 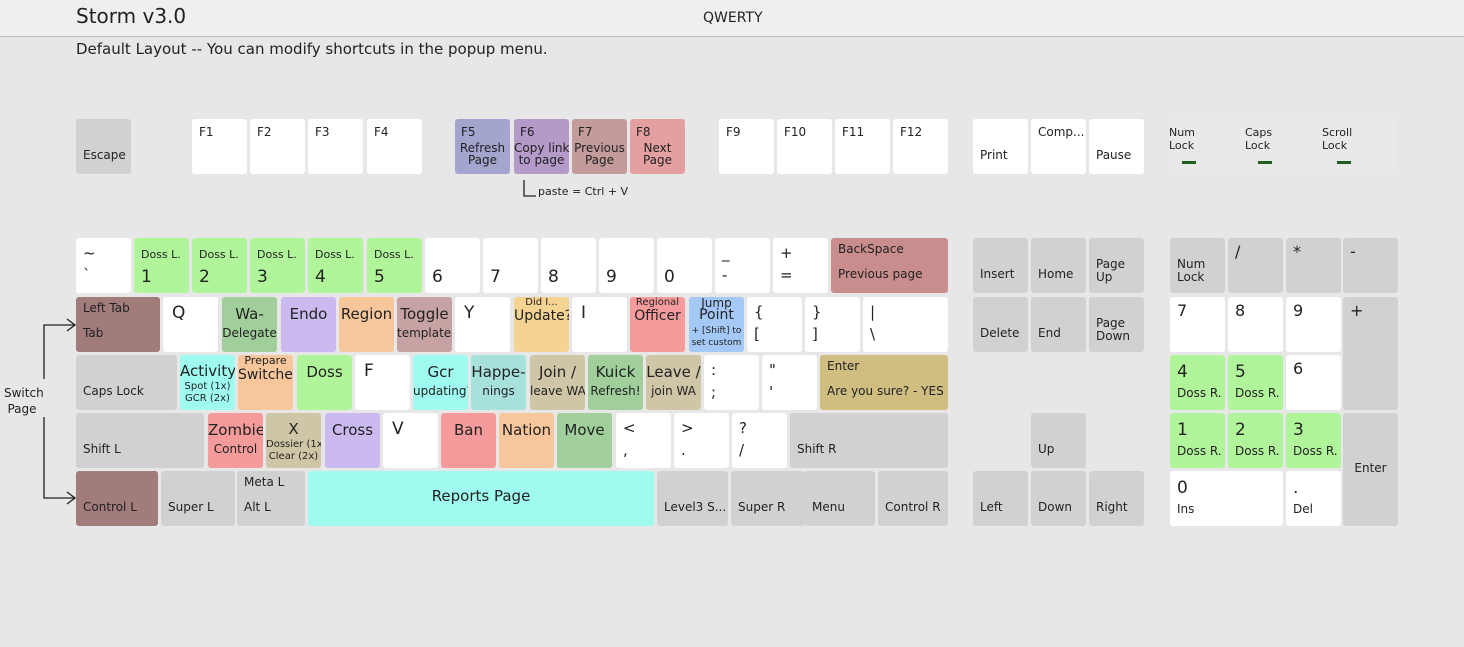 What do you see at coordinates (832, 324) in the screenshot?
I see `key-rbracket: }]` at bounding box center [832, 324].